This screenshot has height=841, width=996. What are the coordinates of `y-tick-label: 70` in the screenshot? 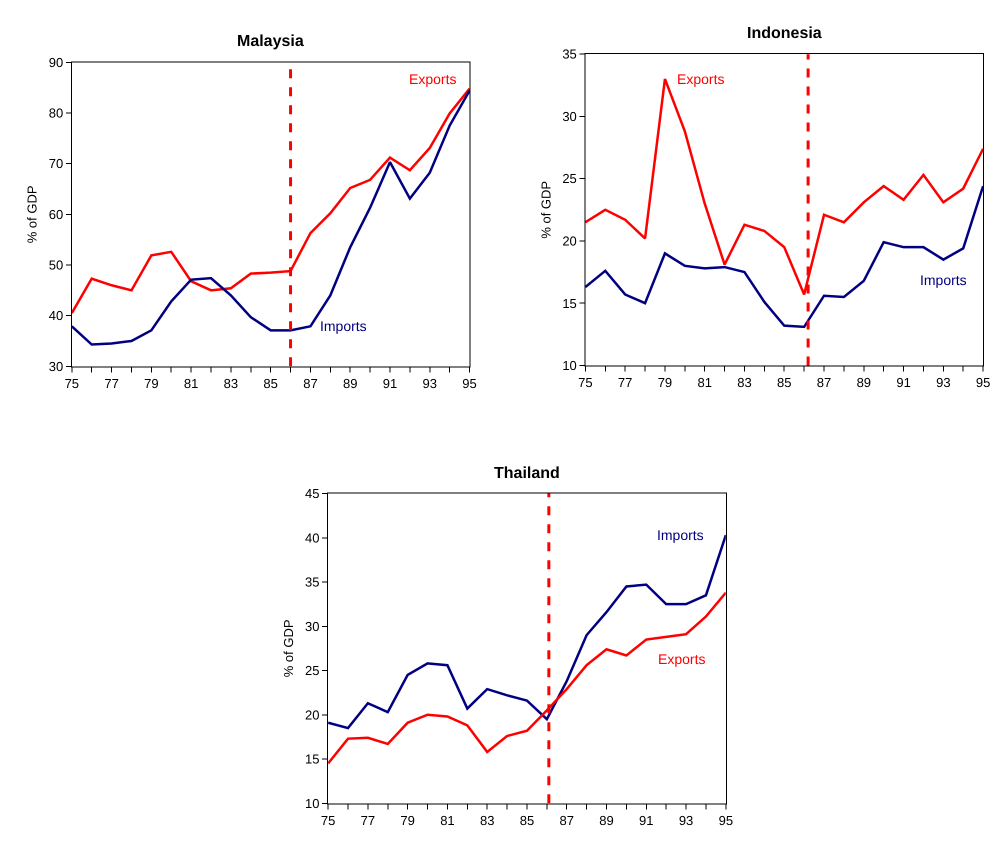 It's located at (56, 164).